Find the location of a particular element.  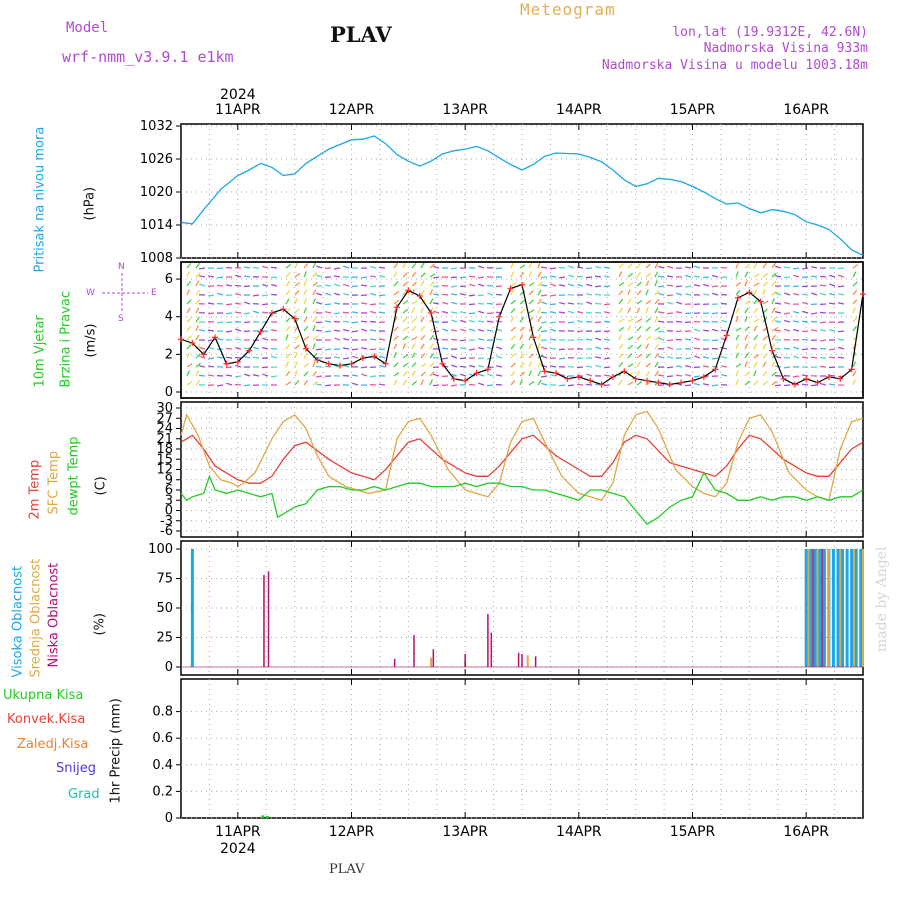

top-date-label: 16APR is located at coordinates (806, 110).